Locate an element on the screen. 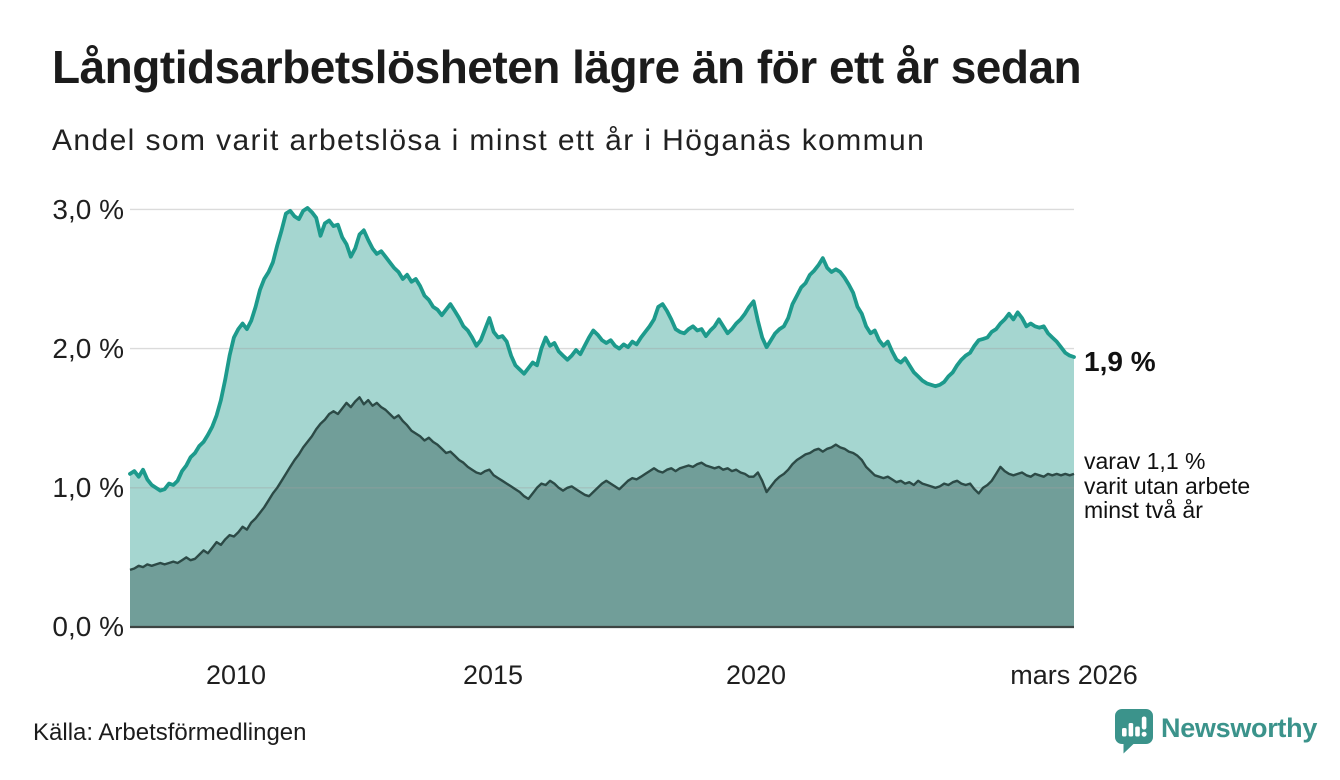 This screenshot has width=1340, height=780. newsworthy-wordmark: Newsworthy is located at coordinates (1239, 728).